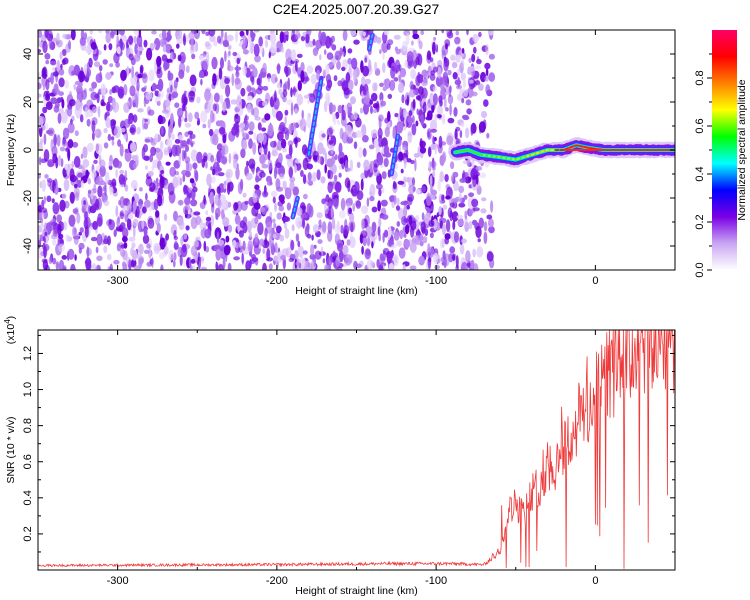 Image resolution: width=750 pixels, height=600 pixels. Describe the element at coordinates (523, 157) in the screenshot. I see `signal-track-core` at that location.